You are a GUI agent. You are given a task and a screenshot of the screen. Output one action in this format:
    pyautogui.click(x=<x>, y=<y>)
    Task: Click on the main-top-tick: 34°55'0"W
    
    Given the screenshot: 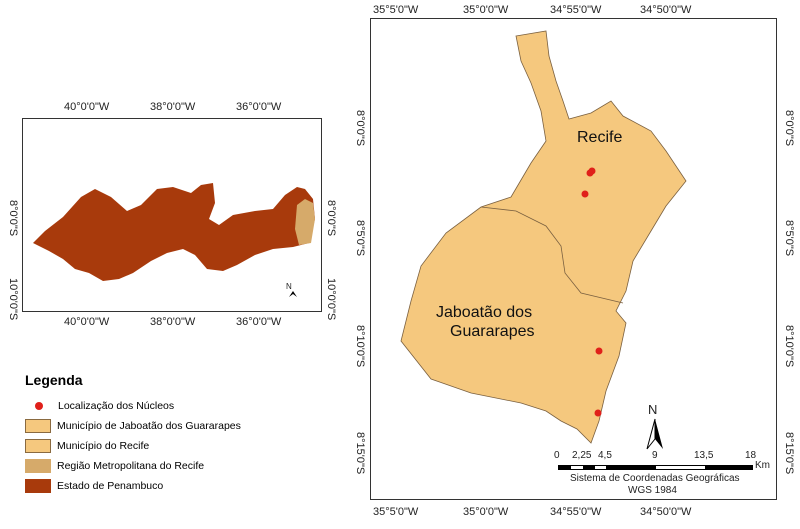 What is the action you would take?
    pyautogui.click(x=576, y=10)
    